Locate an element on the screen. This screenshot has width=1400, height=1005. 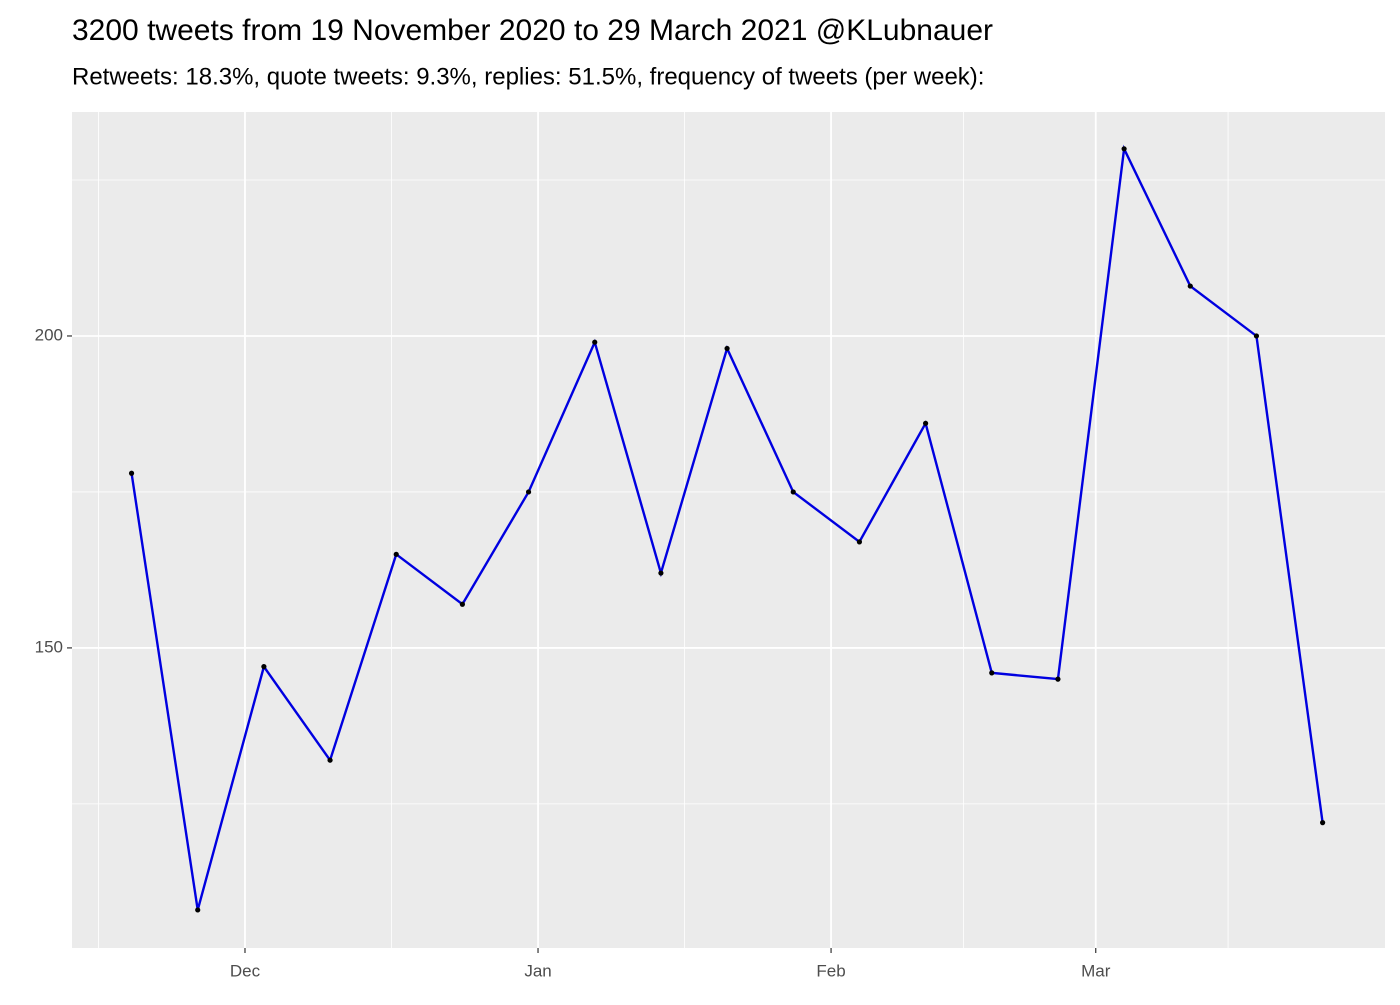
x-tick-label: Jan is located at coordinates (537, 970).